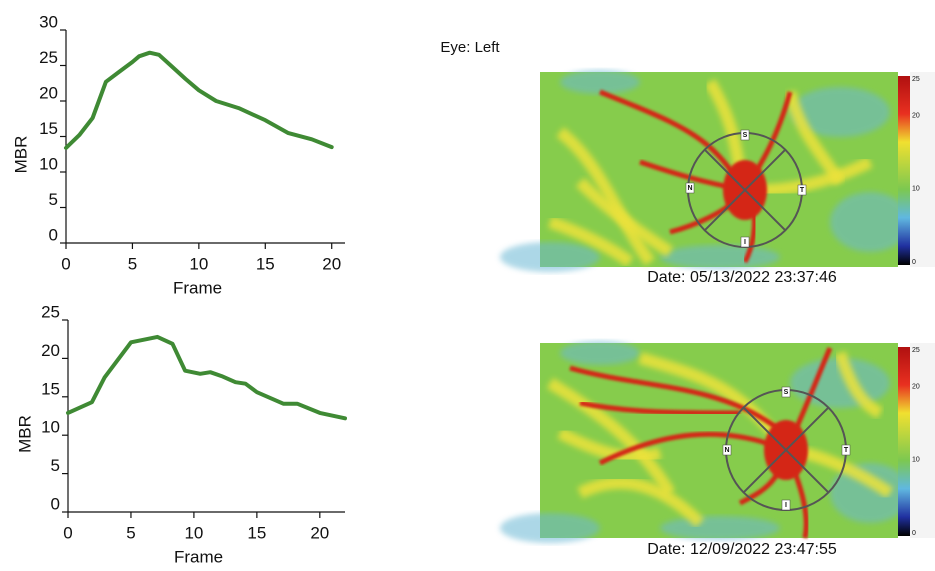 The height and width of the screenshot is (571, 935). What do you see at coordinates (742, 277) in the screenshot?
I see `image-date: Date: 05/13/2022 23:37:46` at bounding box center [742, 277].